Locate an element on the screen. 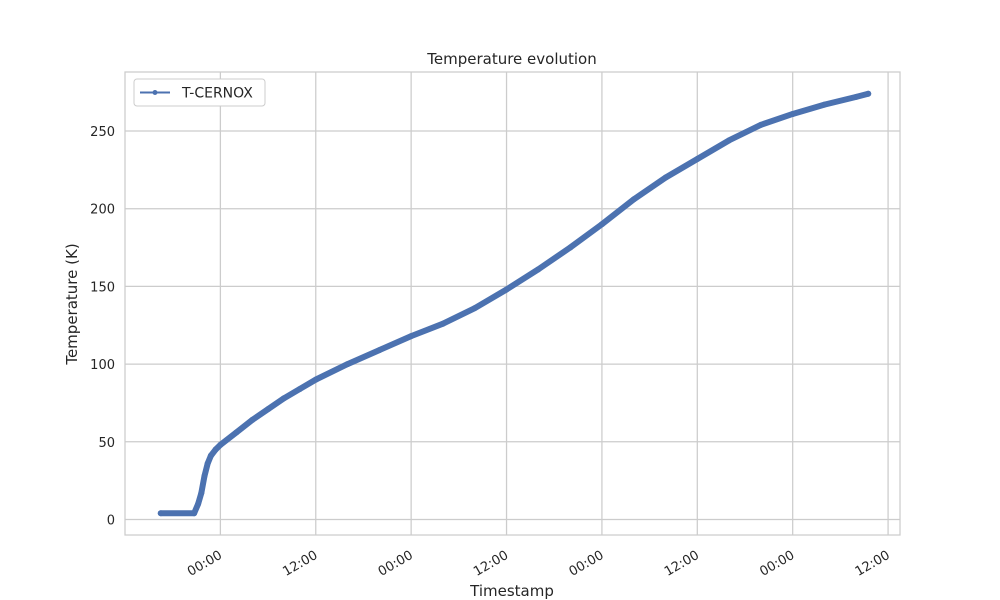  y-tick-labels: 0 50 100 150 200 250 is located at coordinates (102, 326).